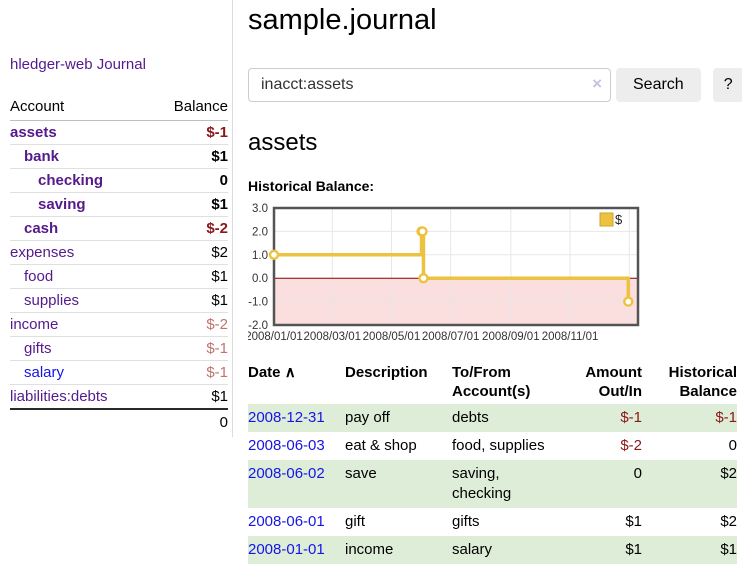 This screenshot has height=584, width=742. I want to click on transaction-amount: $-1, so click(631, 417).